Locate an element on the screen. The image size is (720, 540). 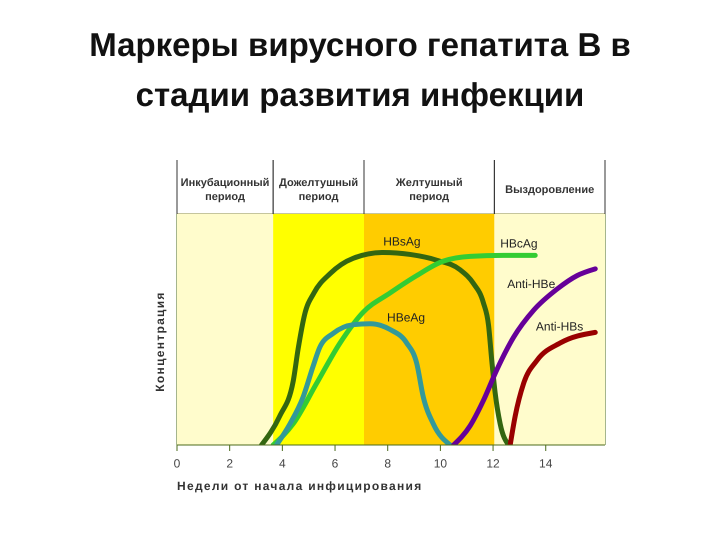
series-label: HBcAg is located at coordinates (519, 243).